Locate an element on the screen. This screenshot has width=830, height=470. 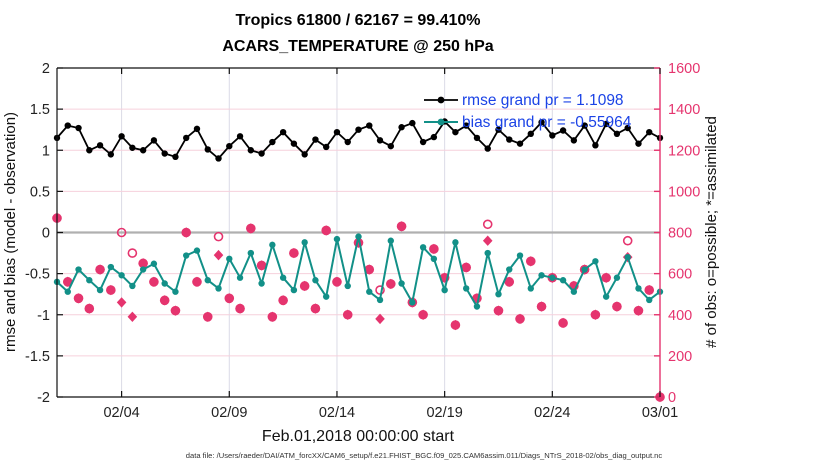
right-tick-label: 200 is located at coordinates (680, 357).